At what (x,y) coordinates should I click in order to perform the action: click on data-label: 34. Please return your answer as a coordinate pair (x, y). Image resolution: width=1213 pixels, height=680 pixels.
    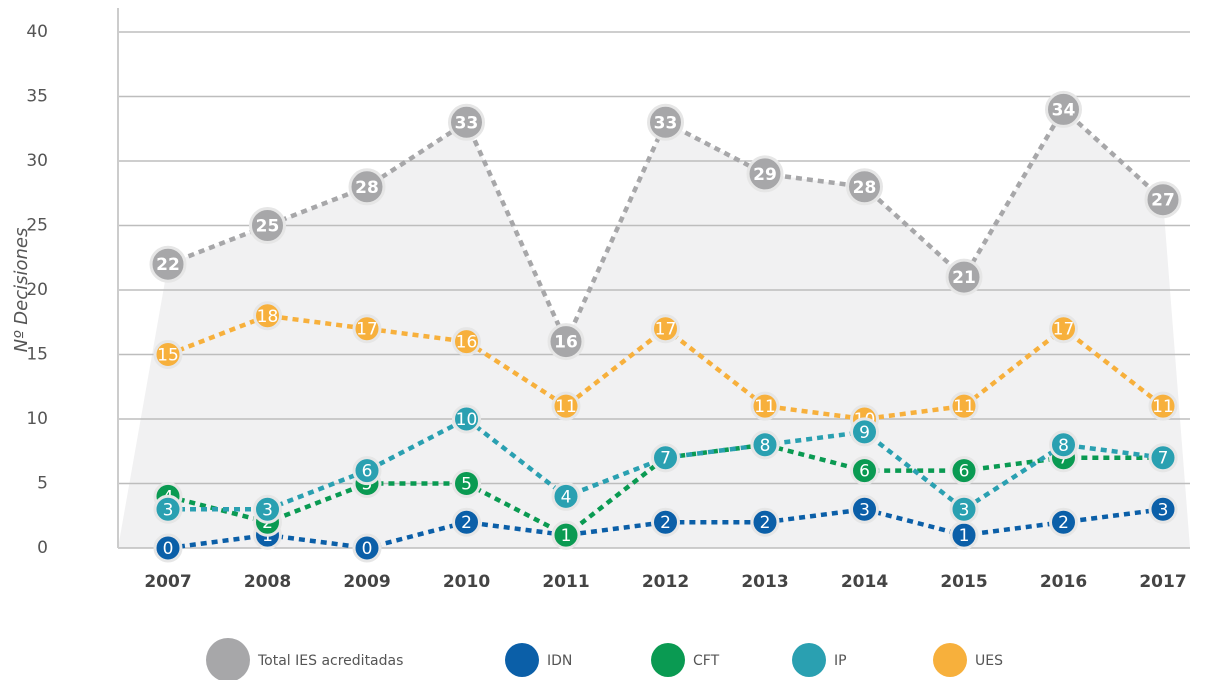
    Looking at the image, I should click on (1064, 110).